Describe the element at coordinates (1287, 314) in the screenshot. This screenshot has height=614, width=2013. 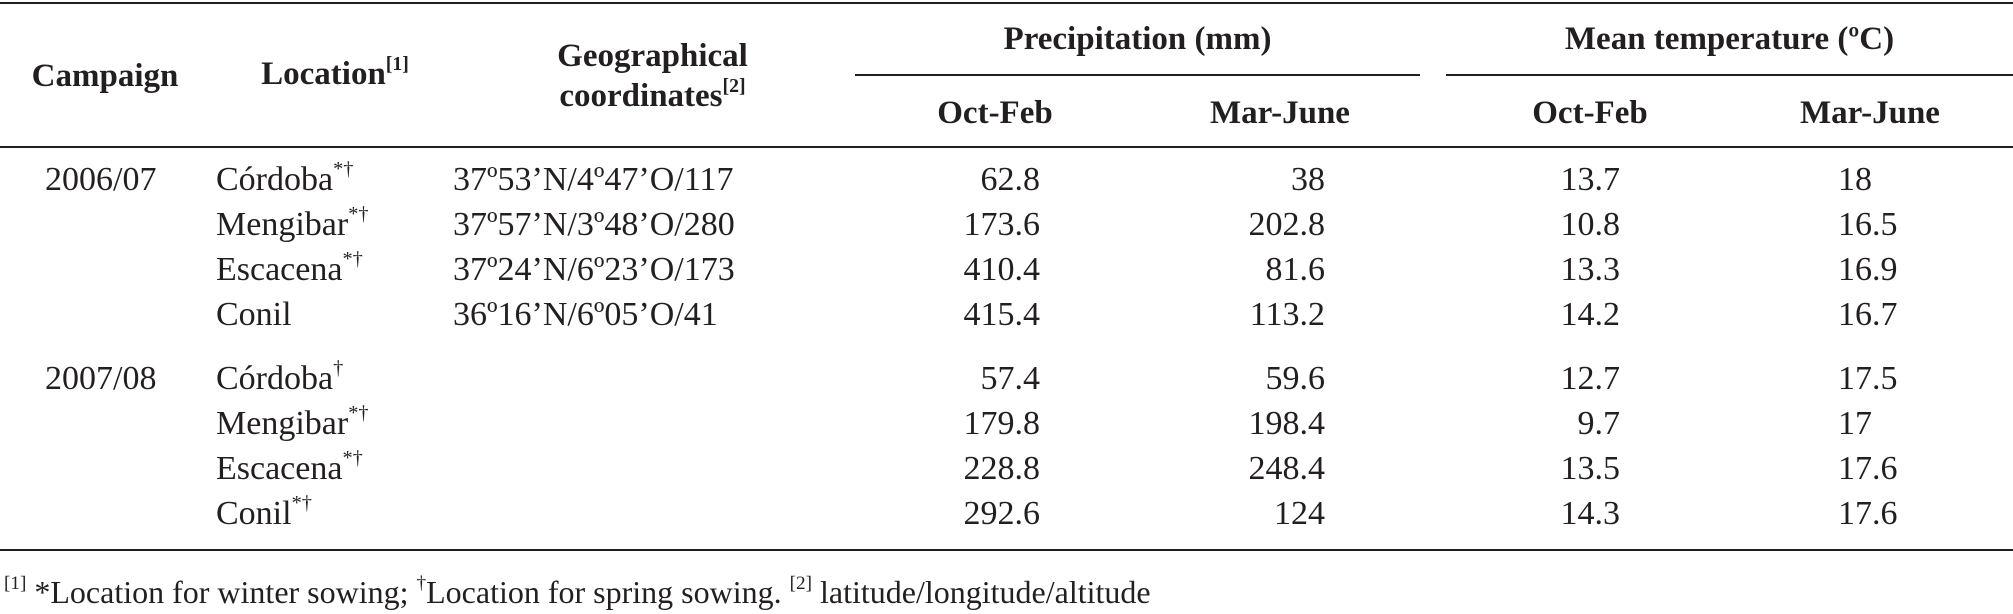
I see `precip-mar-june-cell: 113.2` at that location.